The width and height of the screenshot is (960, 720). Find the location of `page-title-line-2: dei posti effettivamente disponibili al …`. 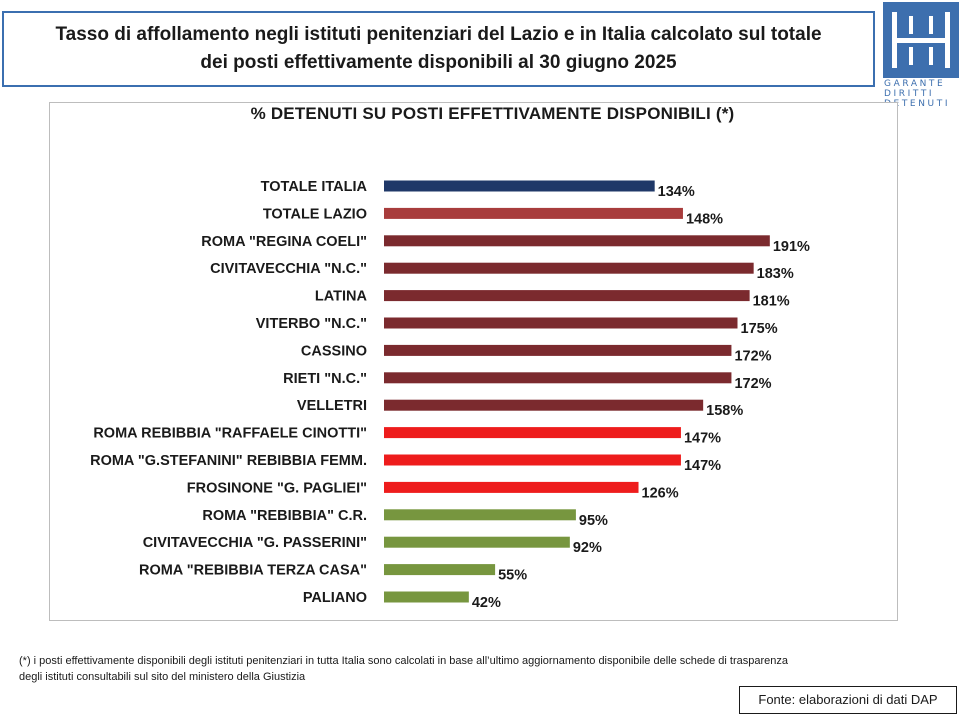

page-title-line-2: dei posti effettivamente disponibili al … is located at coordinates (438, 62).